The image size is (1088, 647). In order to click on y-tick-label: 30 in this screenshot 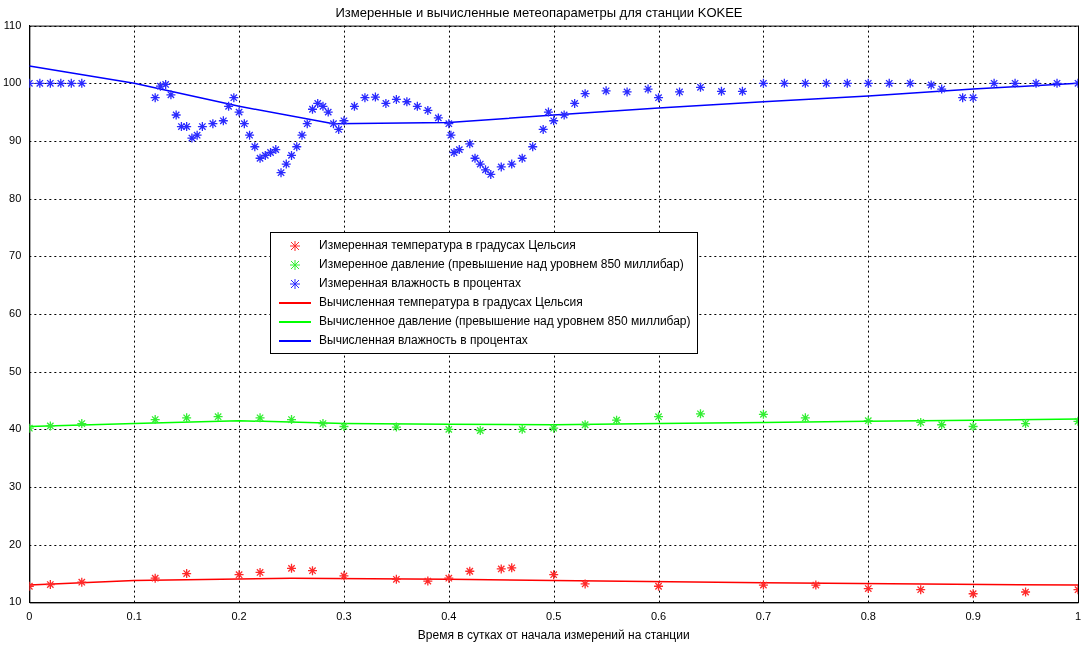, I will do `click(15, 486)`.